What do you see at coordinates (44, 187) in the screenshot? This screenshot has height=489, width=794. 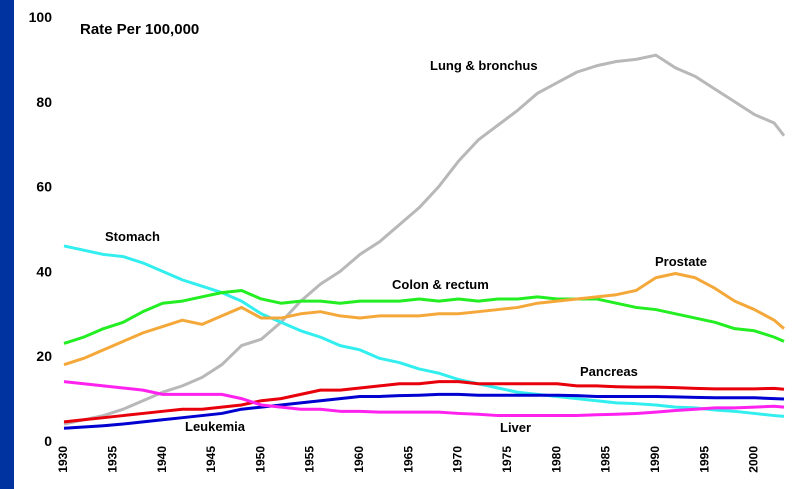 I see `y-tick-label: 60` at bounding box center [44, 187].